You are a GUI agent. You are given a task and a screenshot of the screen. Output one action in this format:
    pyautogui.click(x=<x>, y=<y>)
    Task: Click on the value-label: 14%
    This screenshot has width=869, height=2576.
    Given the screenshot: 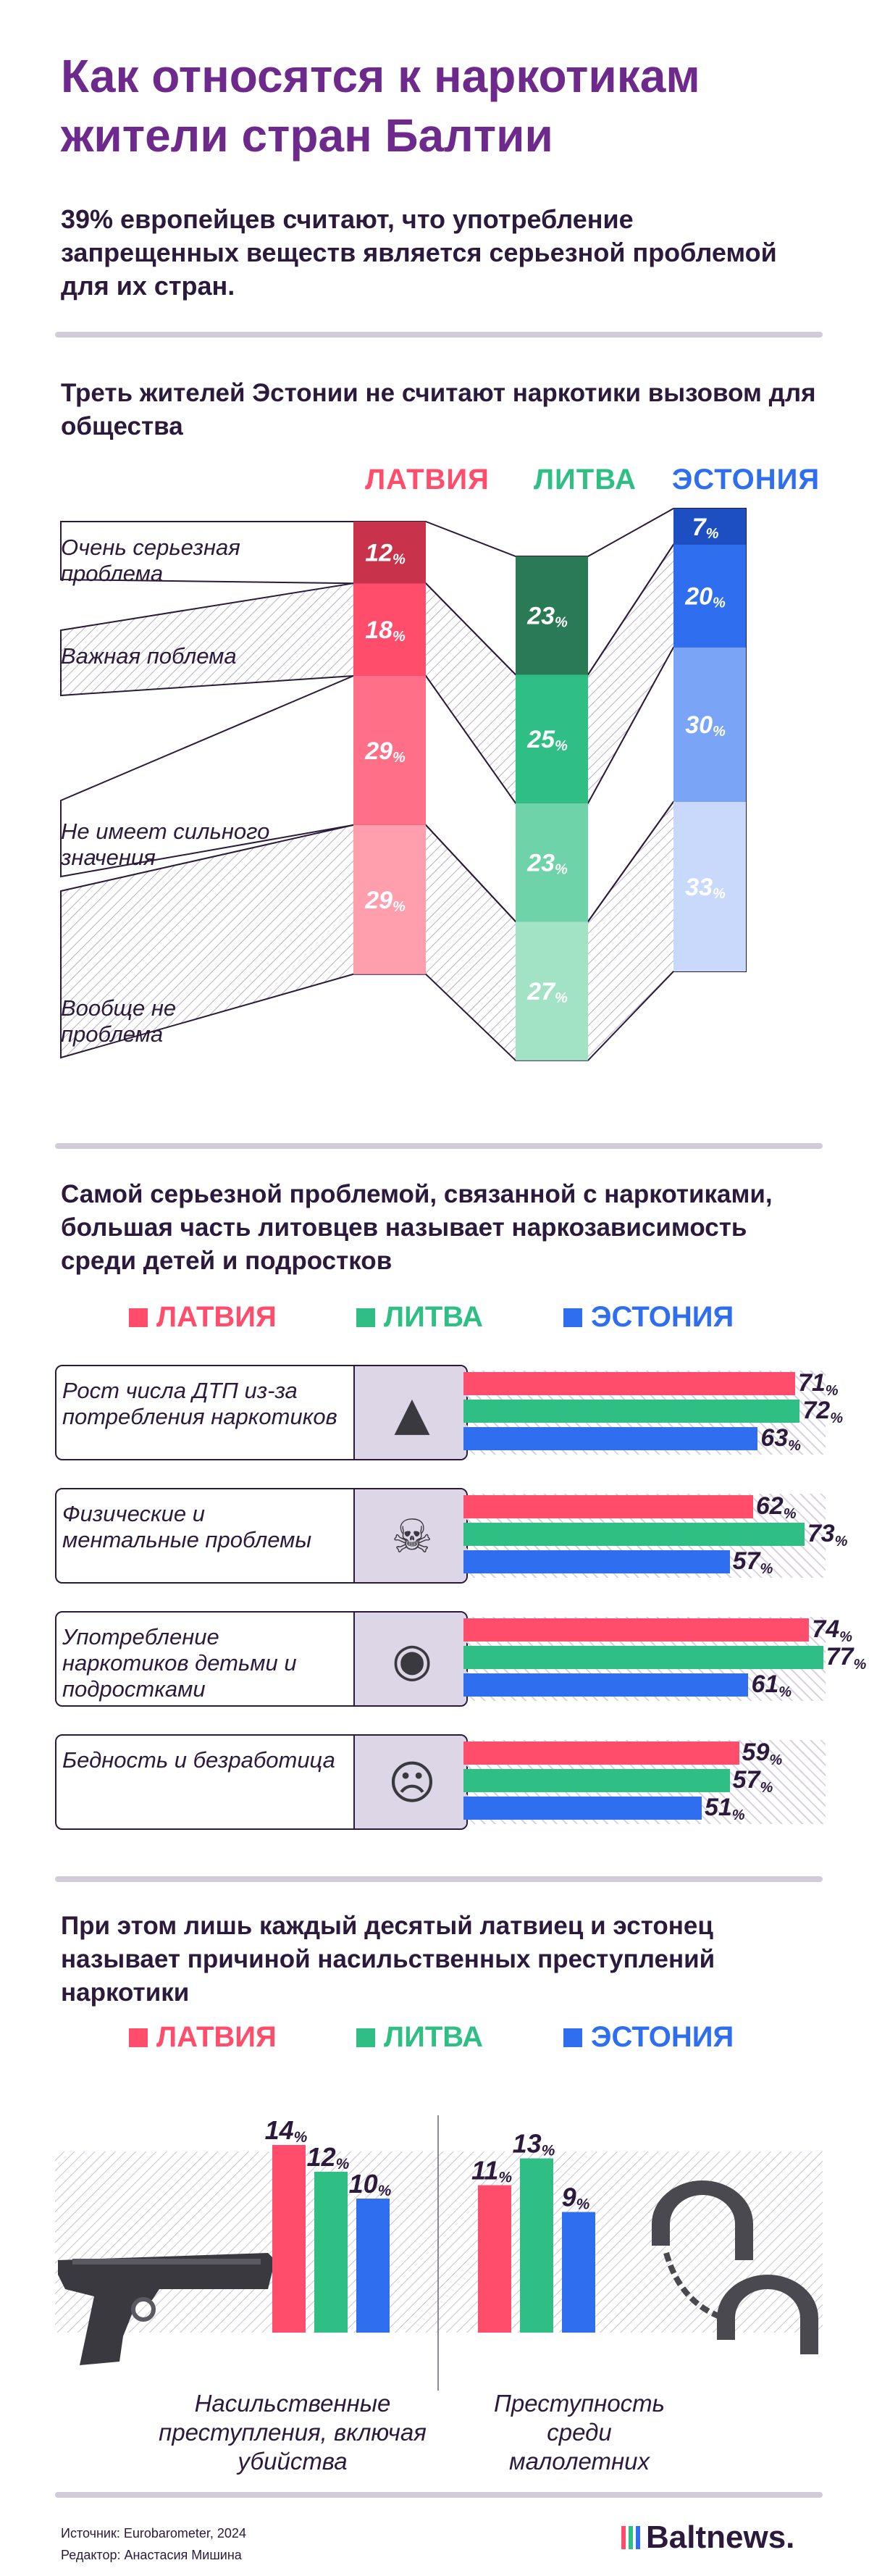 What is the action you would take?
    pyautogui.click(x=286, y=2130)
    